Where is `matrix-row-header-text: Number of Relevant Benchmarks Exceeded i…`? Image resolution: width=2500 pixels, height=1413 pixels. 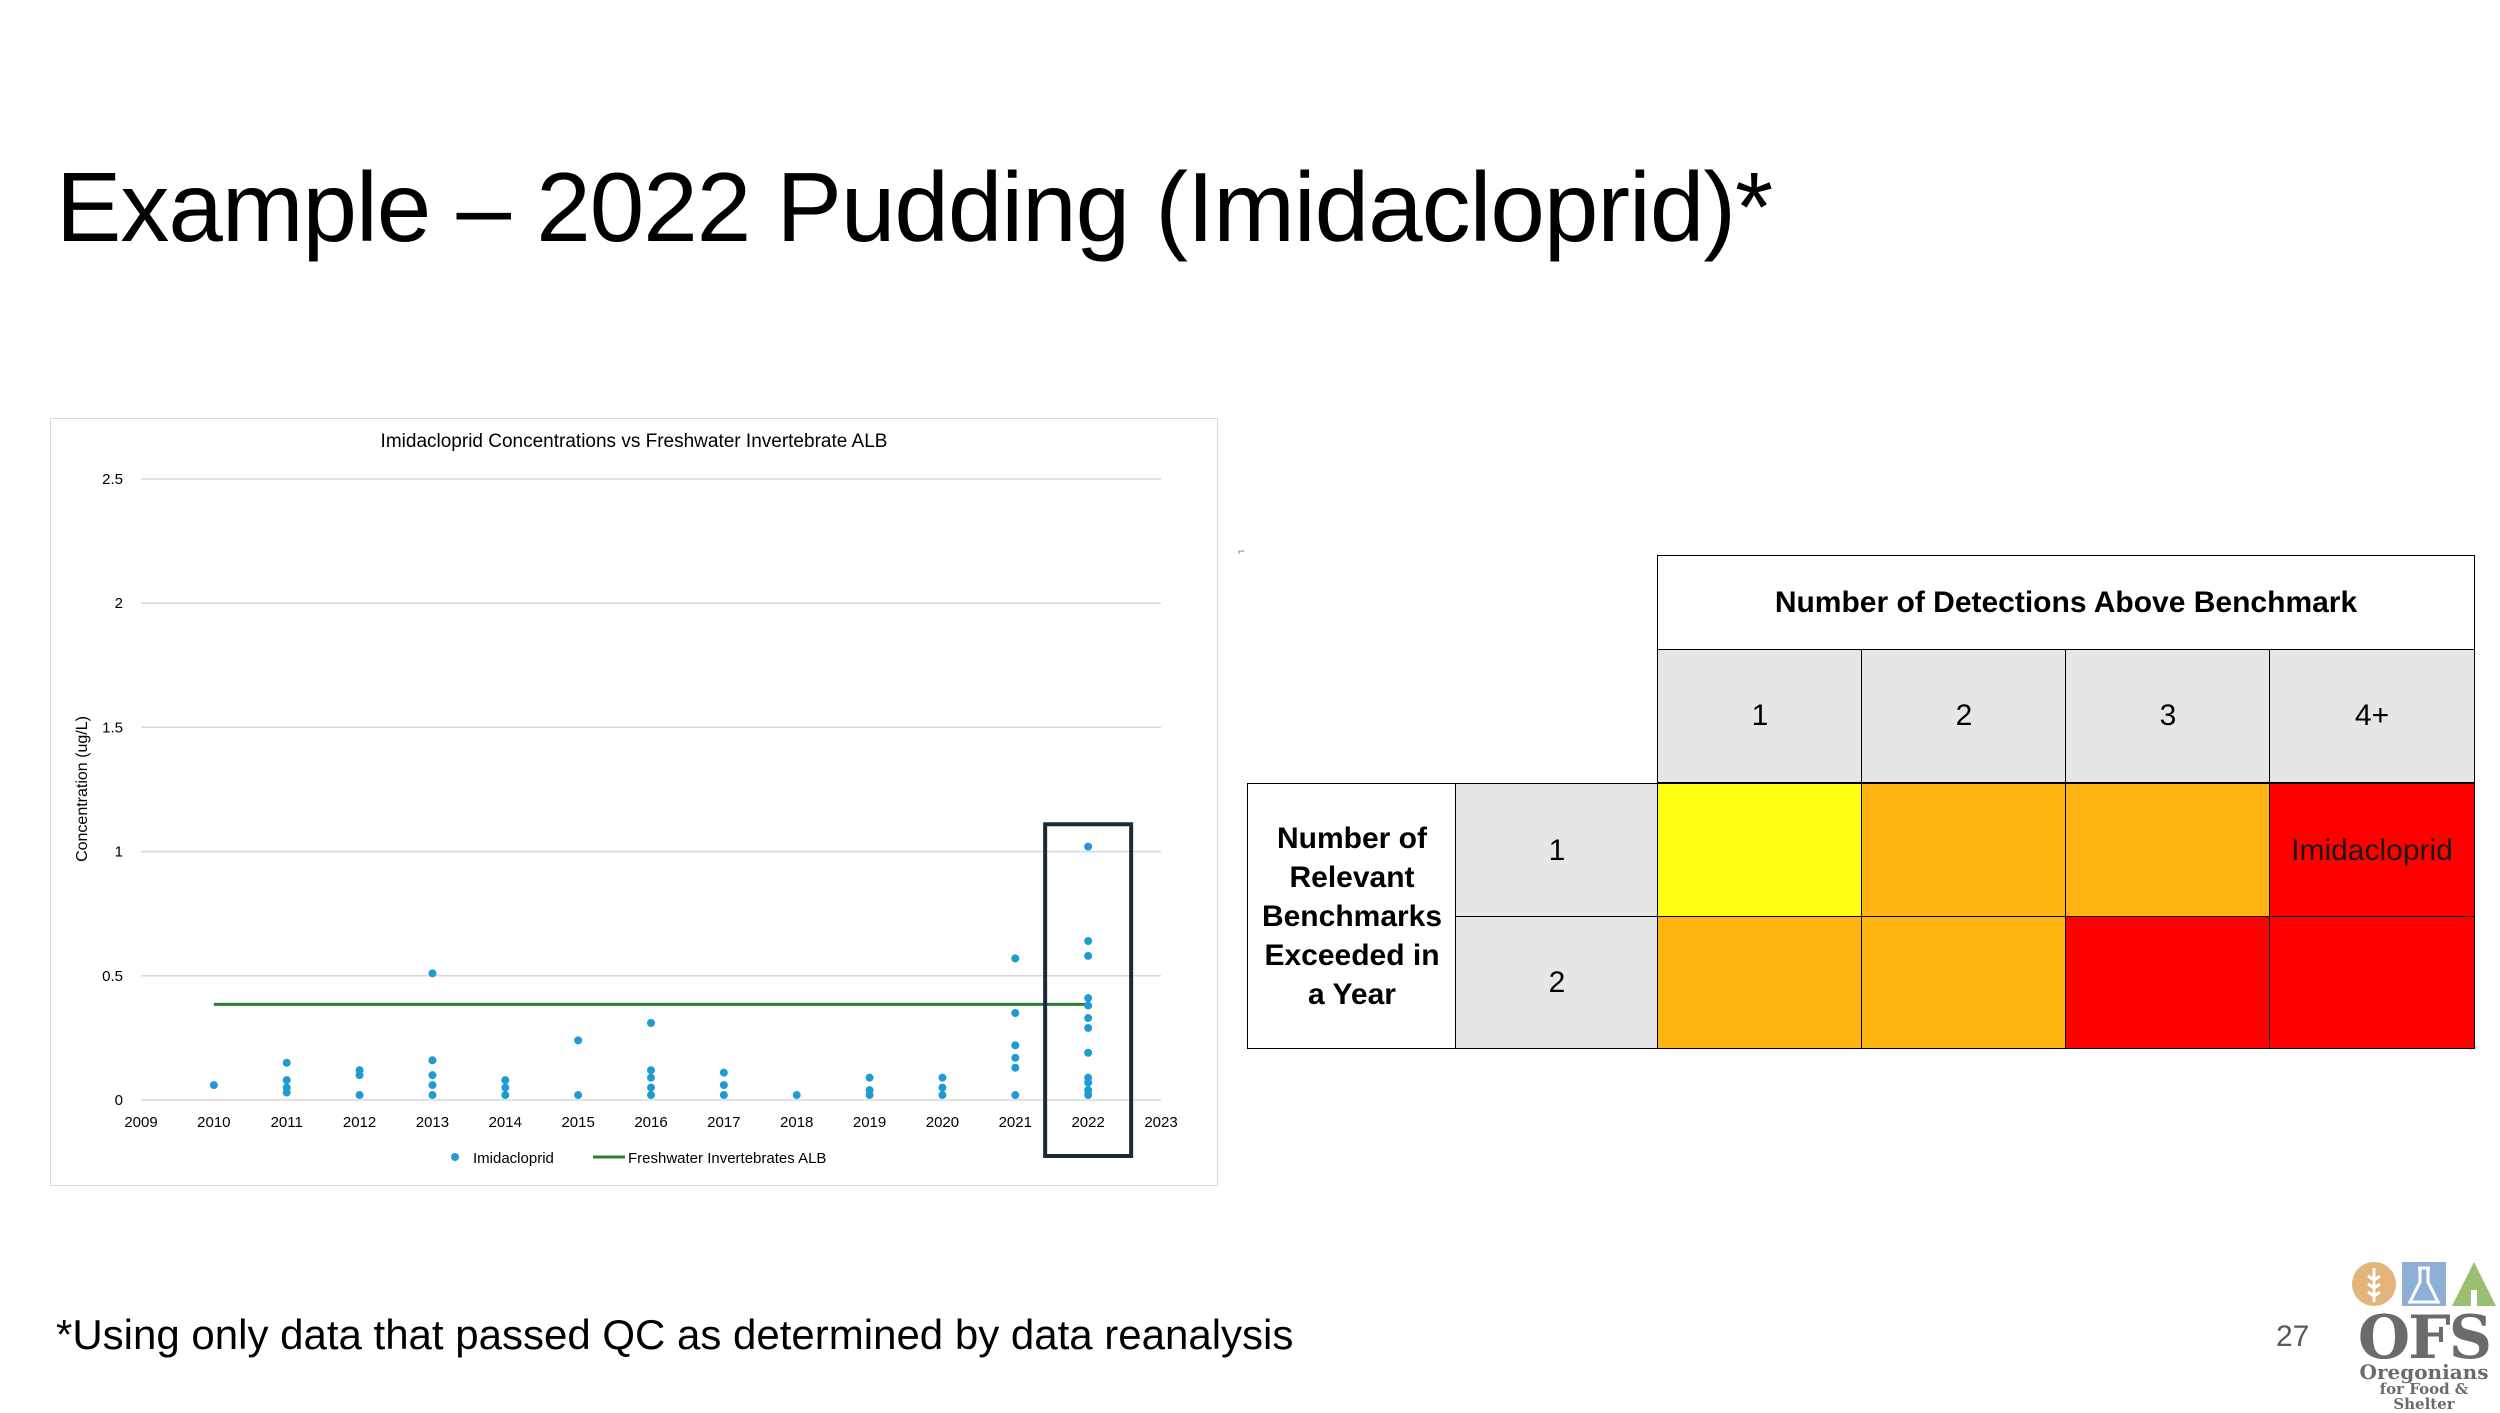 matrix-row-header-text: Number of Relevant Benchmarks Exceeded i… is located at coordinates (1352, 916).